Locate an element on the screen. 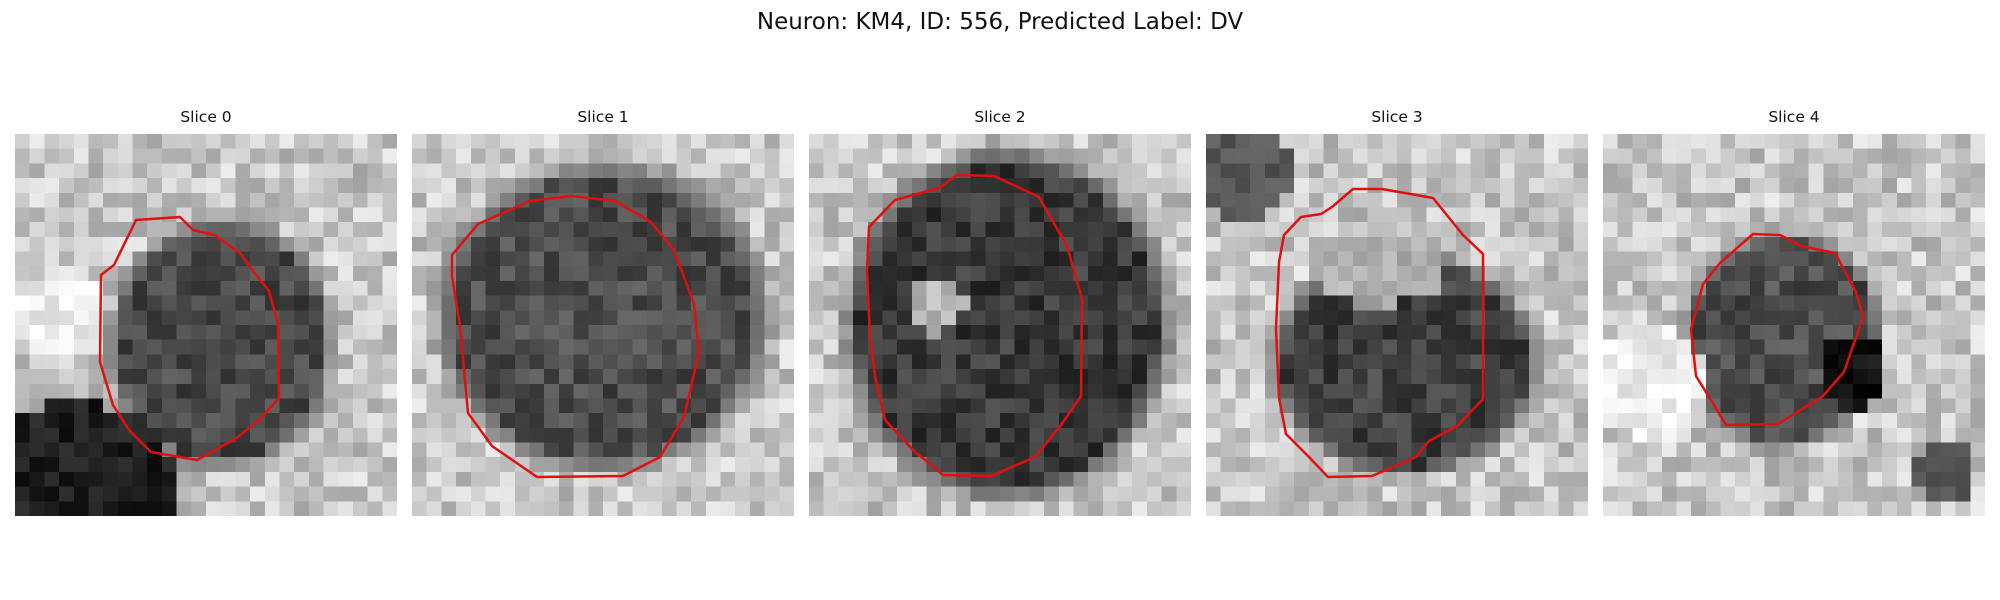 This screenshot has width=2000, height=600. slice-panel-0: Slice 0 is located at coordinates (206, 312).